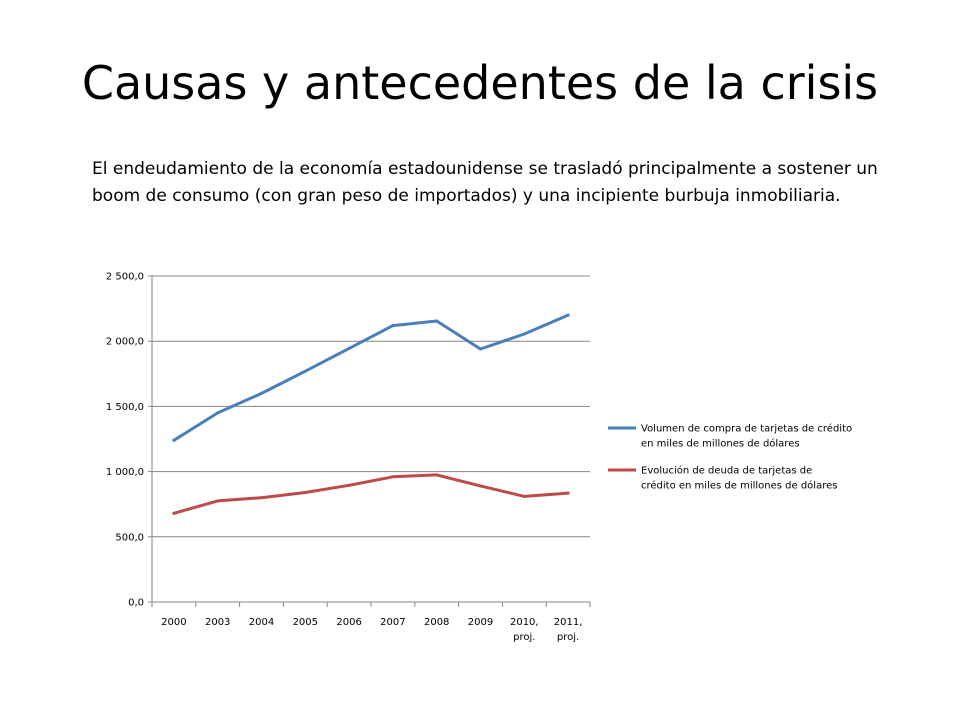  I want to click on y-axis-tick-labels: 0,0 500,0 1 000,0 1 500,0 2 000,0 2 500,0, so click(125, 440).